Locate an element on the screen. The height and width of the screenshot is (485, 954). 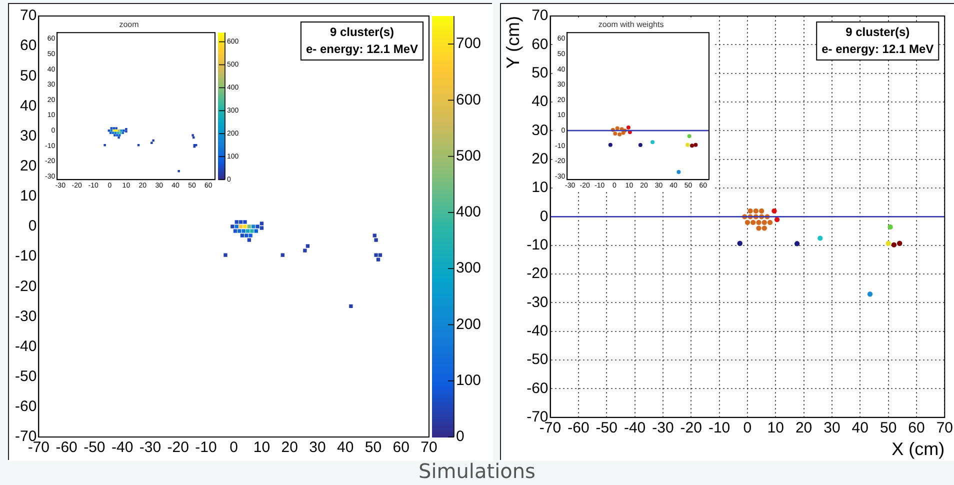
chart-title: zoom with weights is located at coordinates (631, 25).